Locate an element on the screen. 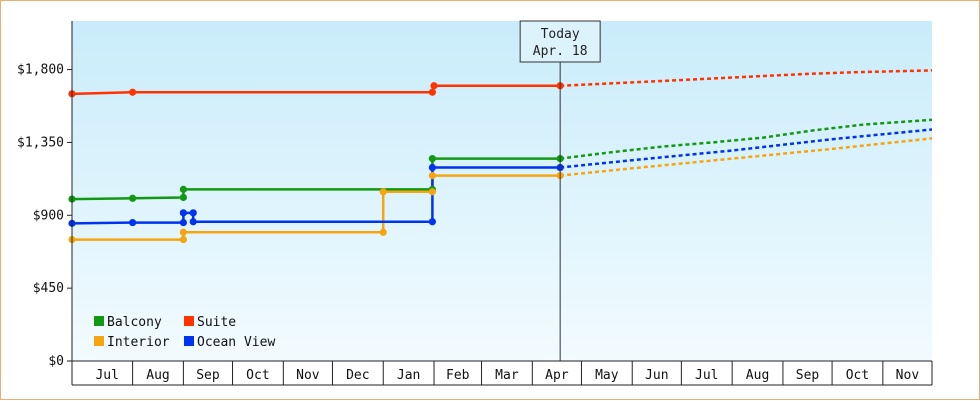 Image resolution: width=980 pixels, height=401 pixels. forecast-line-balcony is located at coordinates (746, 139).